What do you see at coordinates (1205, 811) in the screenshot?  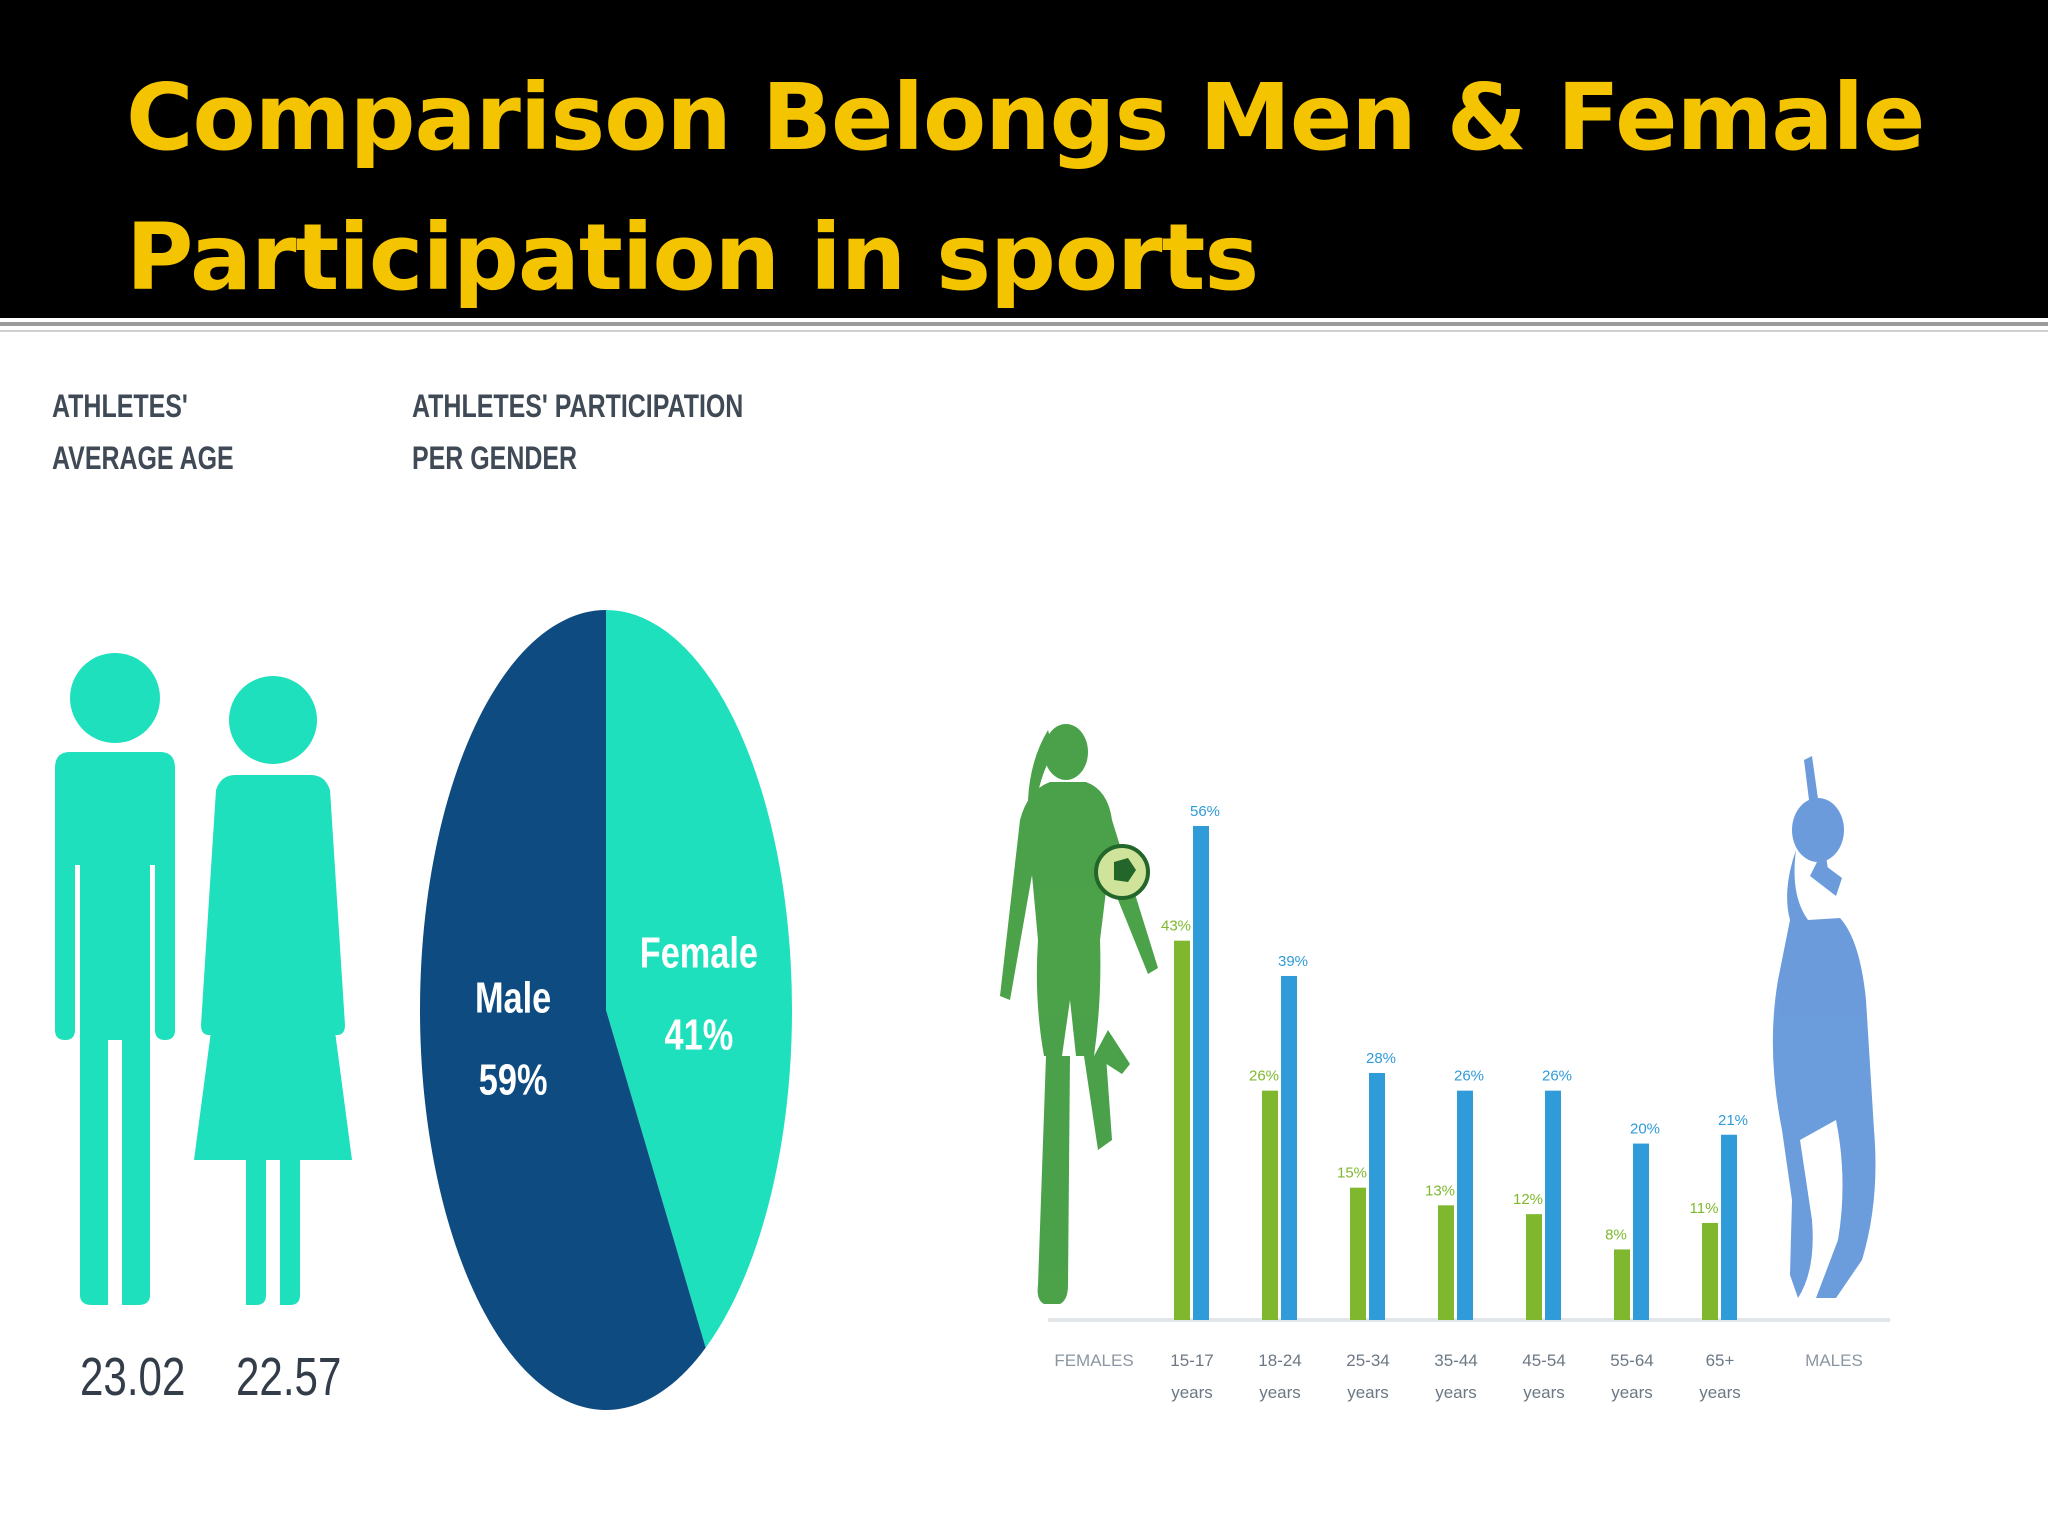 I see `bar-label-males-0: 56%` at bounding box center [1205, 811].